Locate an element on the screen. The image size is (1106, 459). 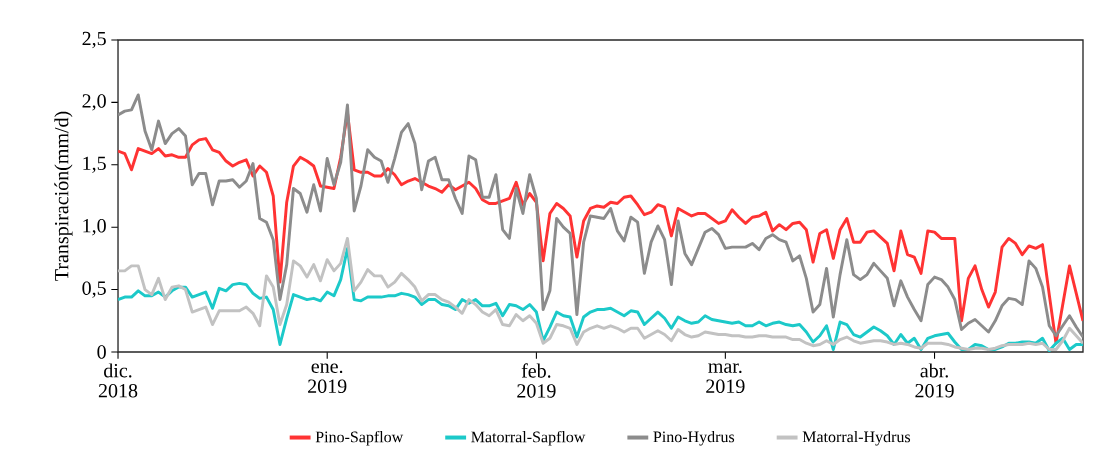
legend-label: Matorral-Sapflow is located at coordinates (528, 438).